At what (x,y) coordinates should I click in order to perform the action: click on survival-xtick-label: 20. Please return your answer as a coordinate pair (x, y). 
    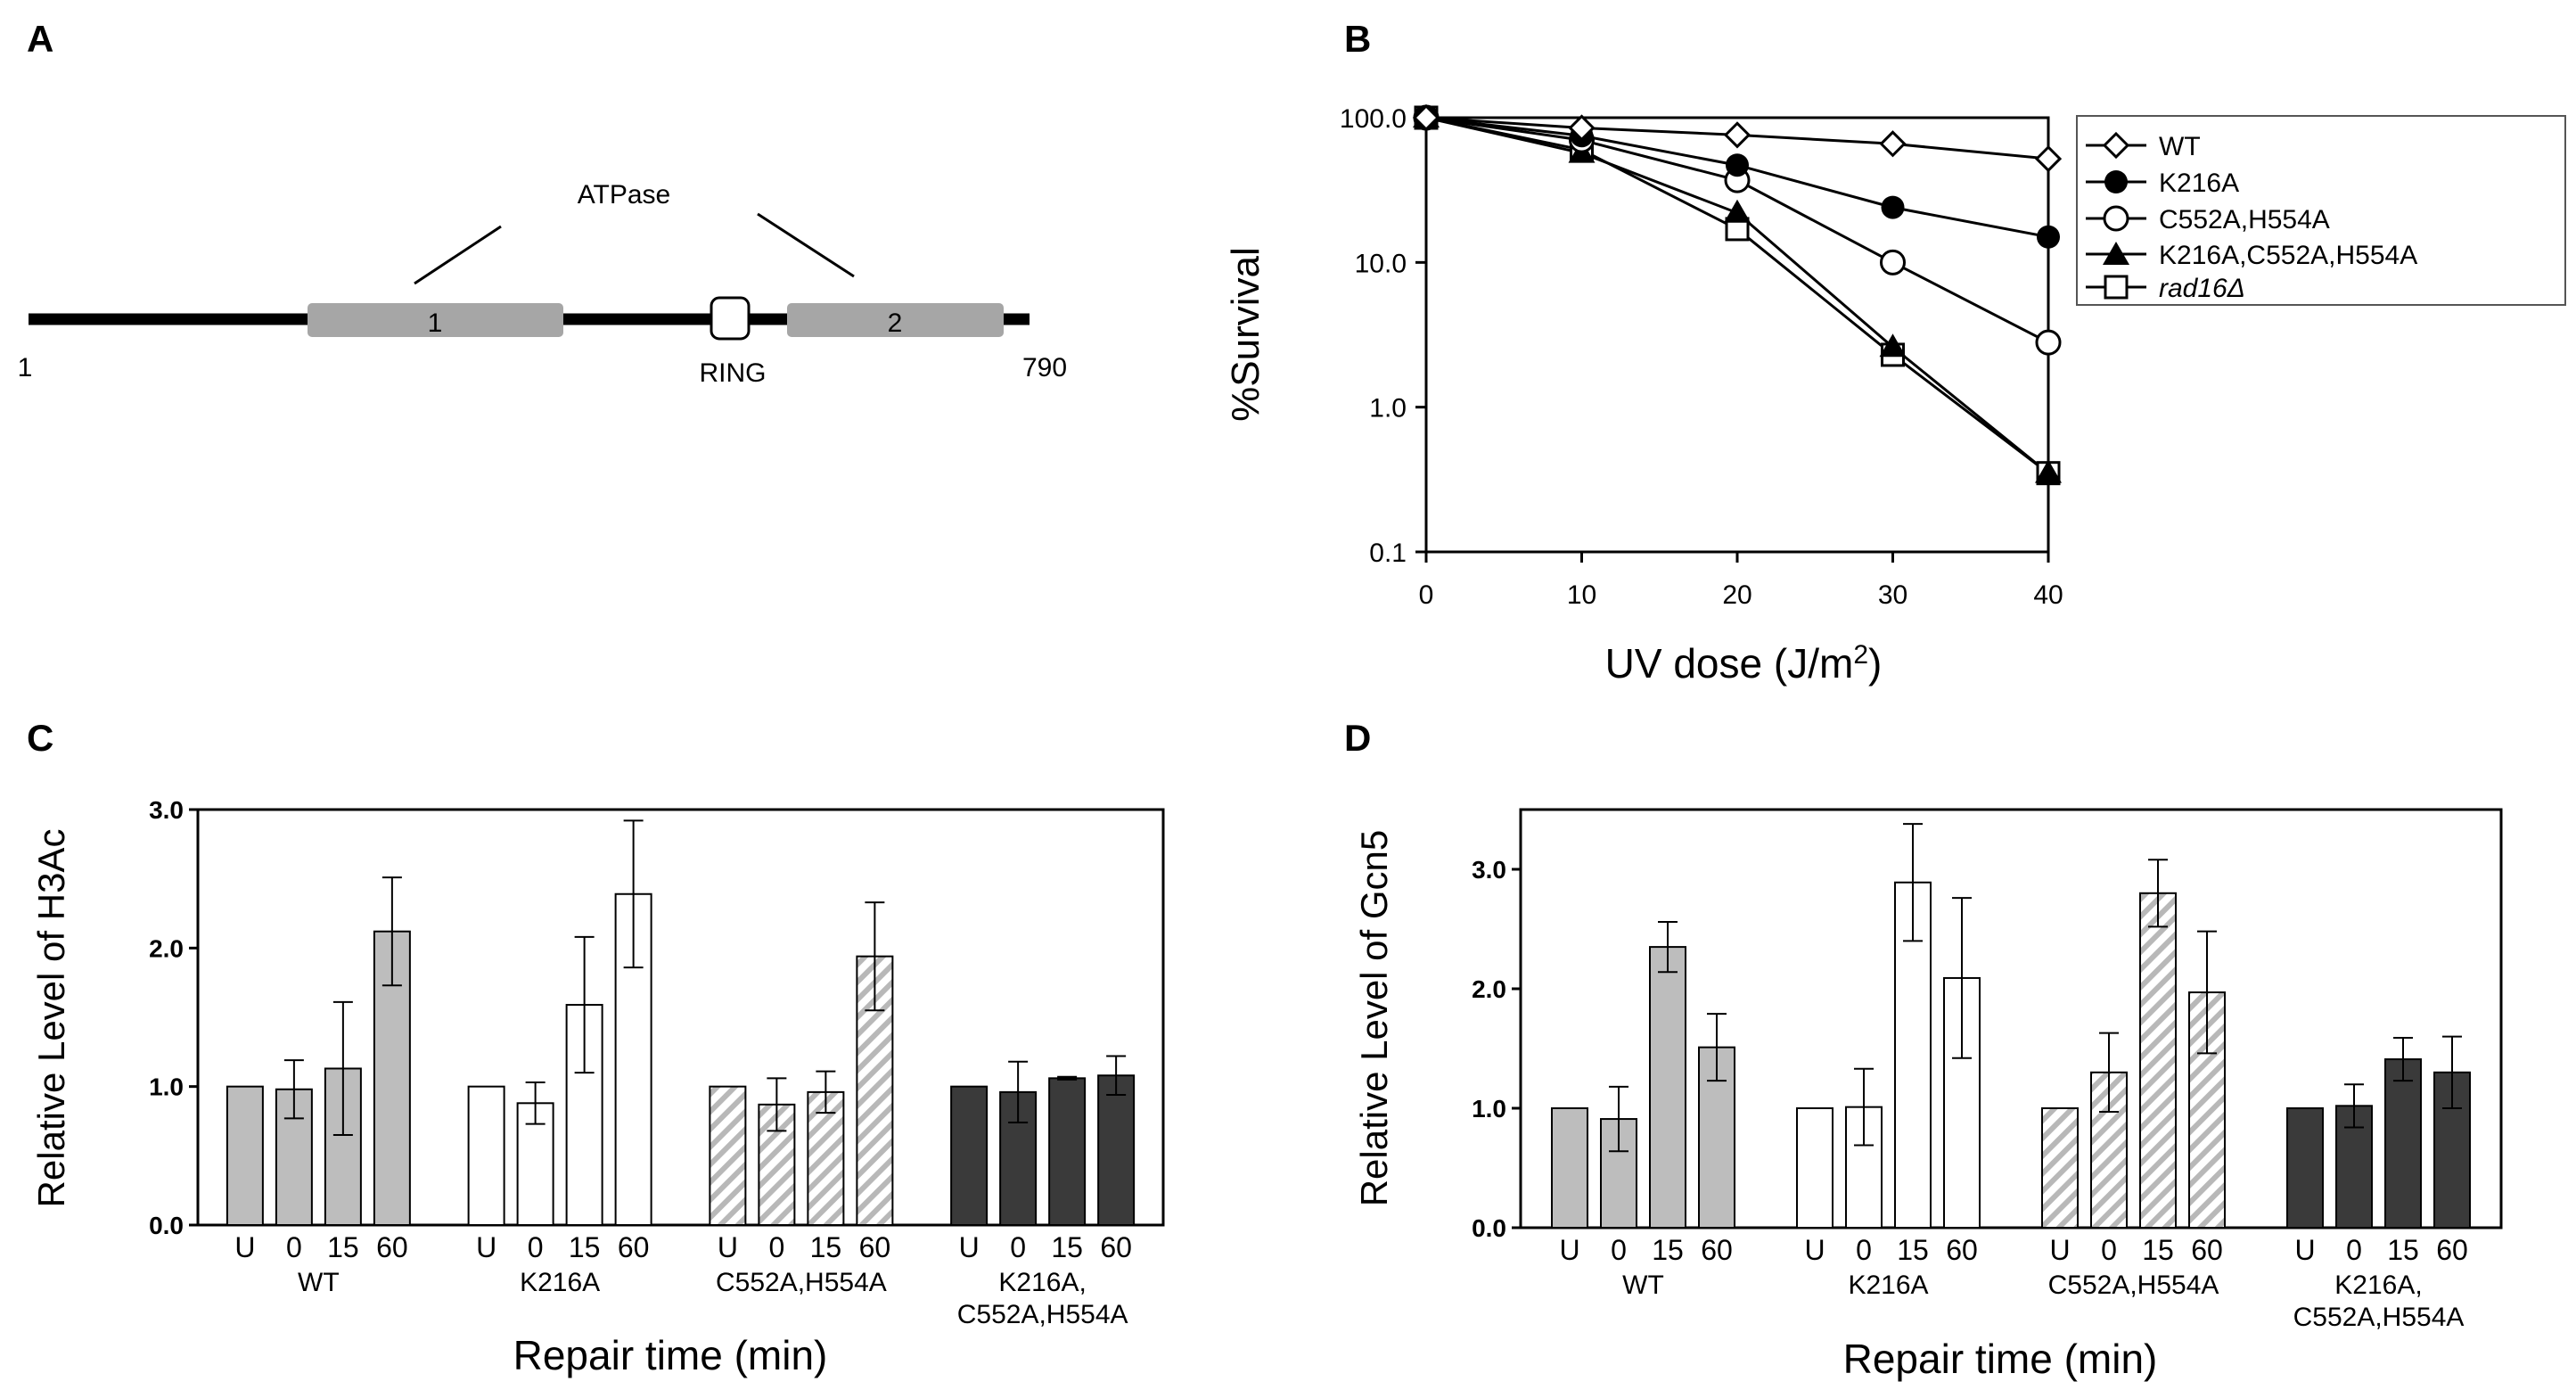
    Looking at the image, I should click on (1737, 595).